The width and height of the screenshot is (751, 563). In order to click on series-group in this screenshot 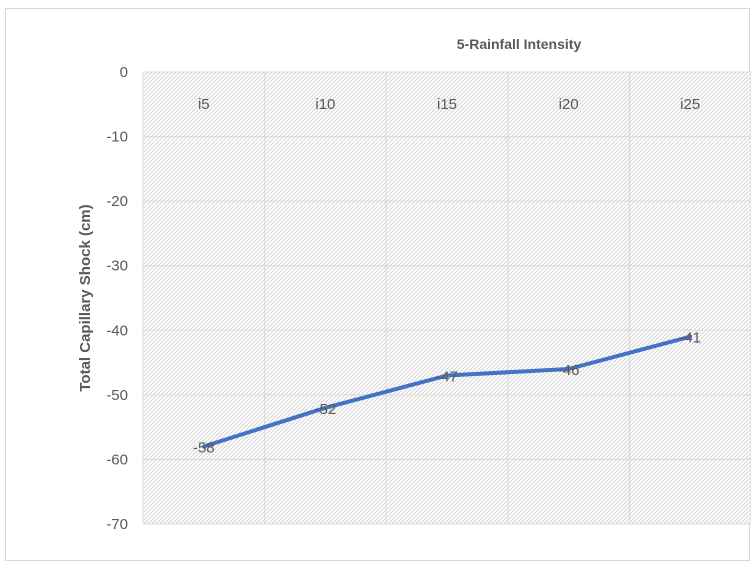, I will do `click(447, 391)`.